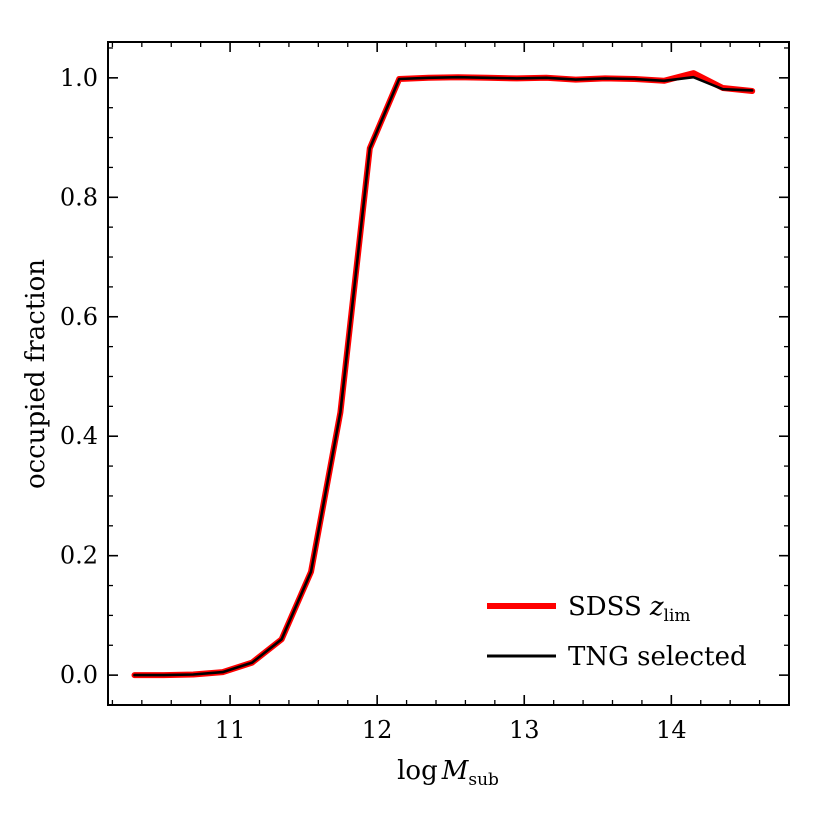  I want to click on x-axis-label-subscript: sub, so click(483, 780).